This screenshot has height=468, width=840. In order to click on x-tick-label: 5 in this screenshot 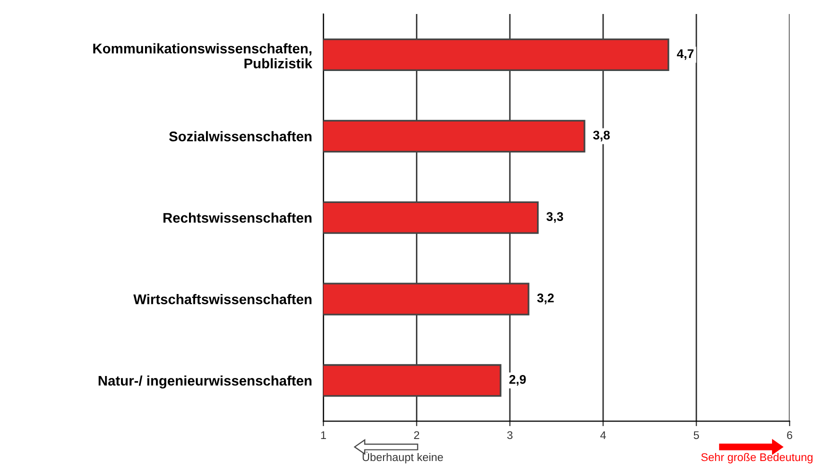, I will do `click(696, 435)`.